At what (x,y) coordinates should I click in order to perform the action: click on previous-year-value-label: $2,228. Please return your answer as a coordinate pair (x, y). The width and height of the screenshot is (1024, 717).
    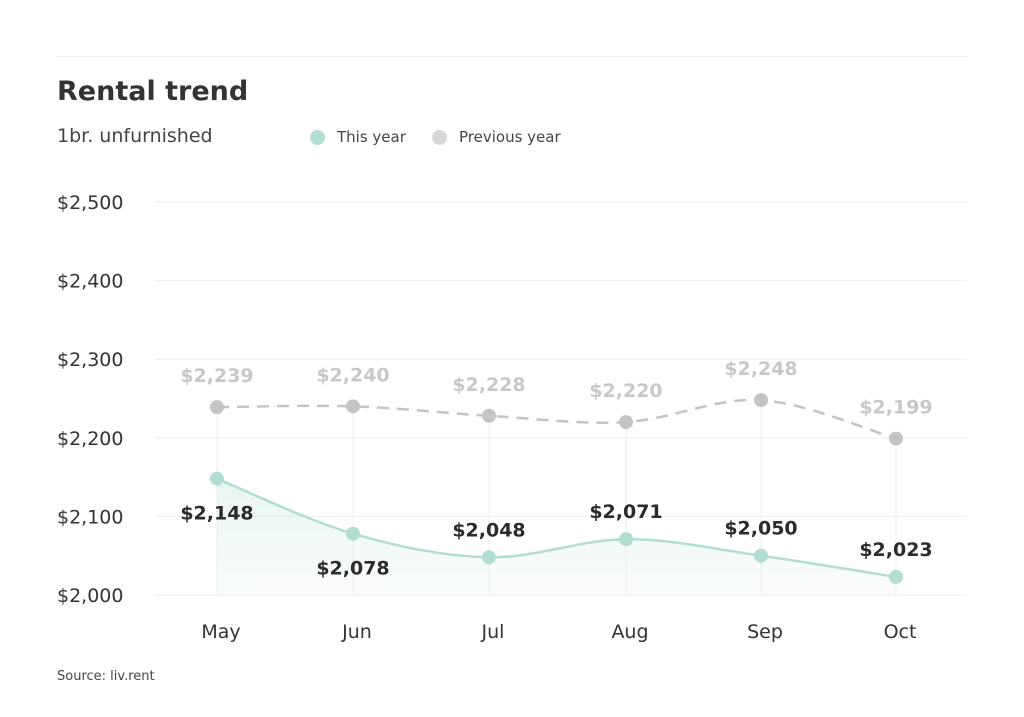
    Looking at the image, I should click on (488, 385).